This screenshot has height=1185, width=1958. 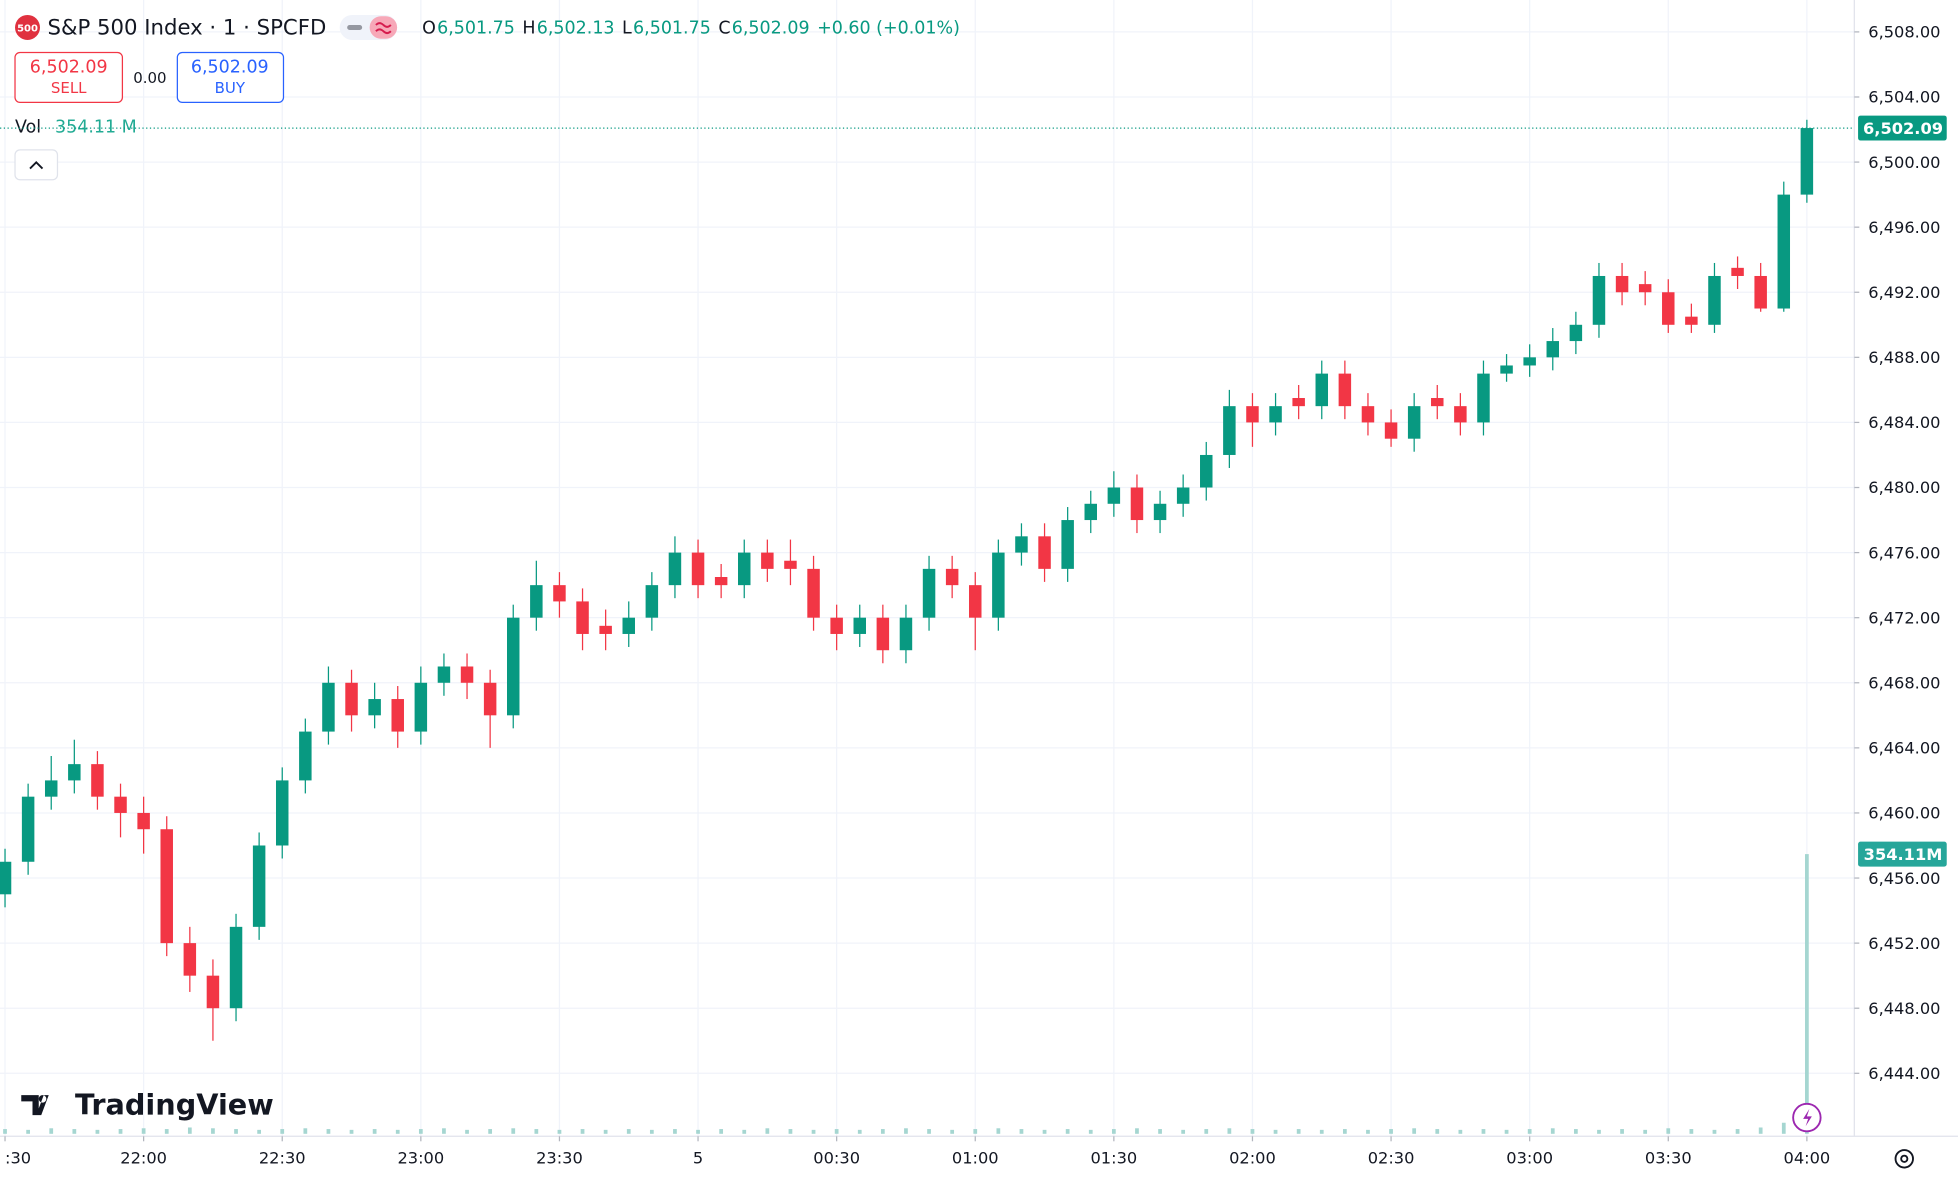 What do you see at coordinates (230, 77) in the screenshot?
I see `buy-button` at bounding box center [230, 77].